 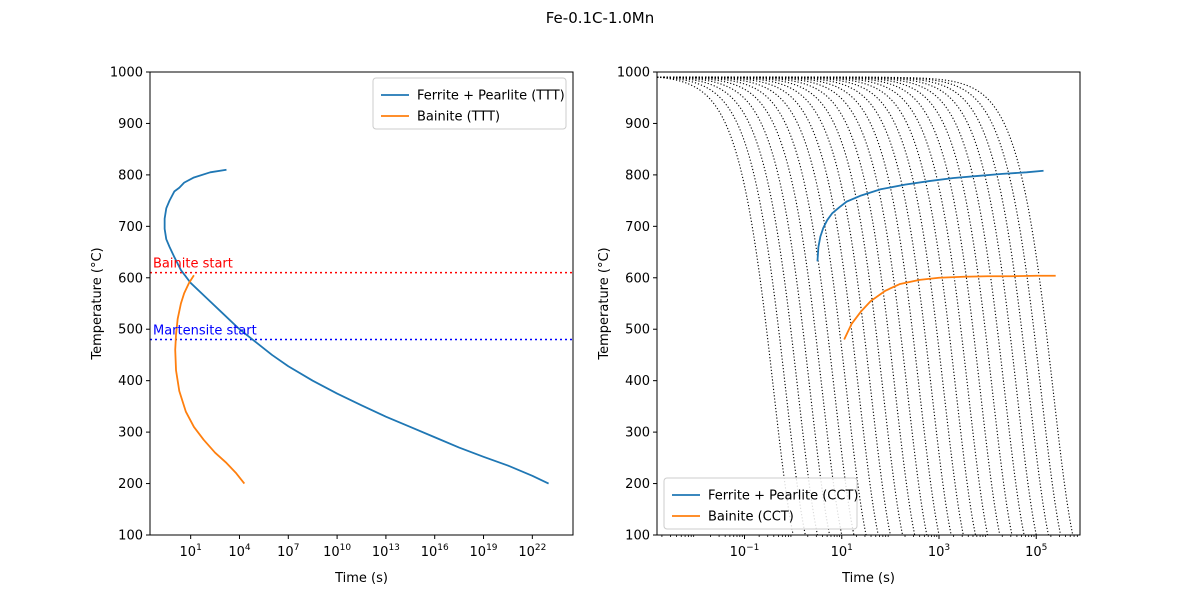 I want to click on legend: Ferrite + Pearlite (CCT) Bainite (CCT), so click(x=760, y=503).